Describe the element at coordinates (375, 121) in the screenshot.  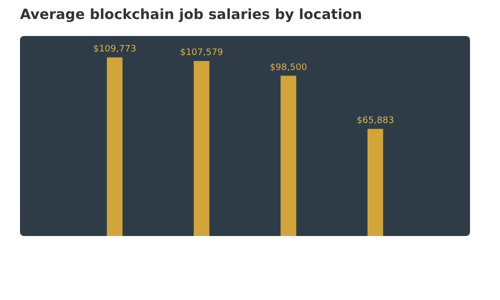
I see `data-label: $65,883` at that location.